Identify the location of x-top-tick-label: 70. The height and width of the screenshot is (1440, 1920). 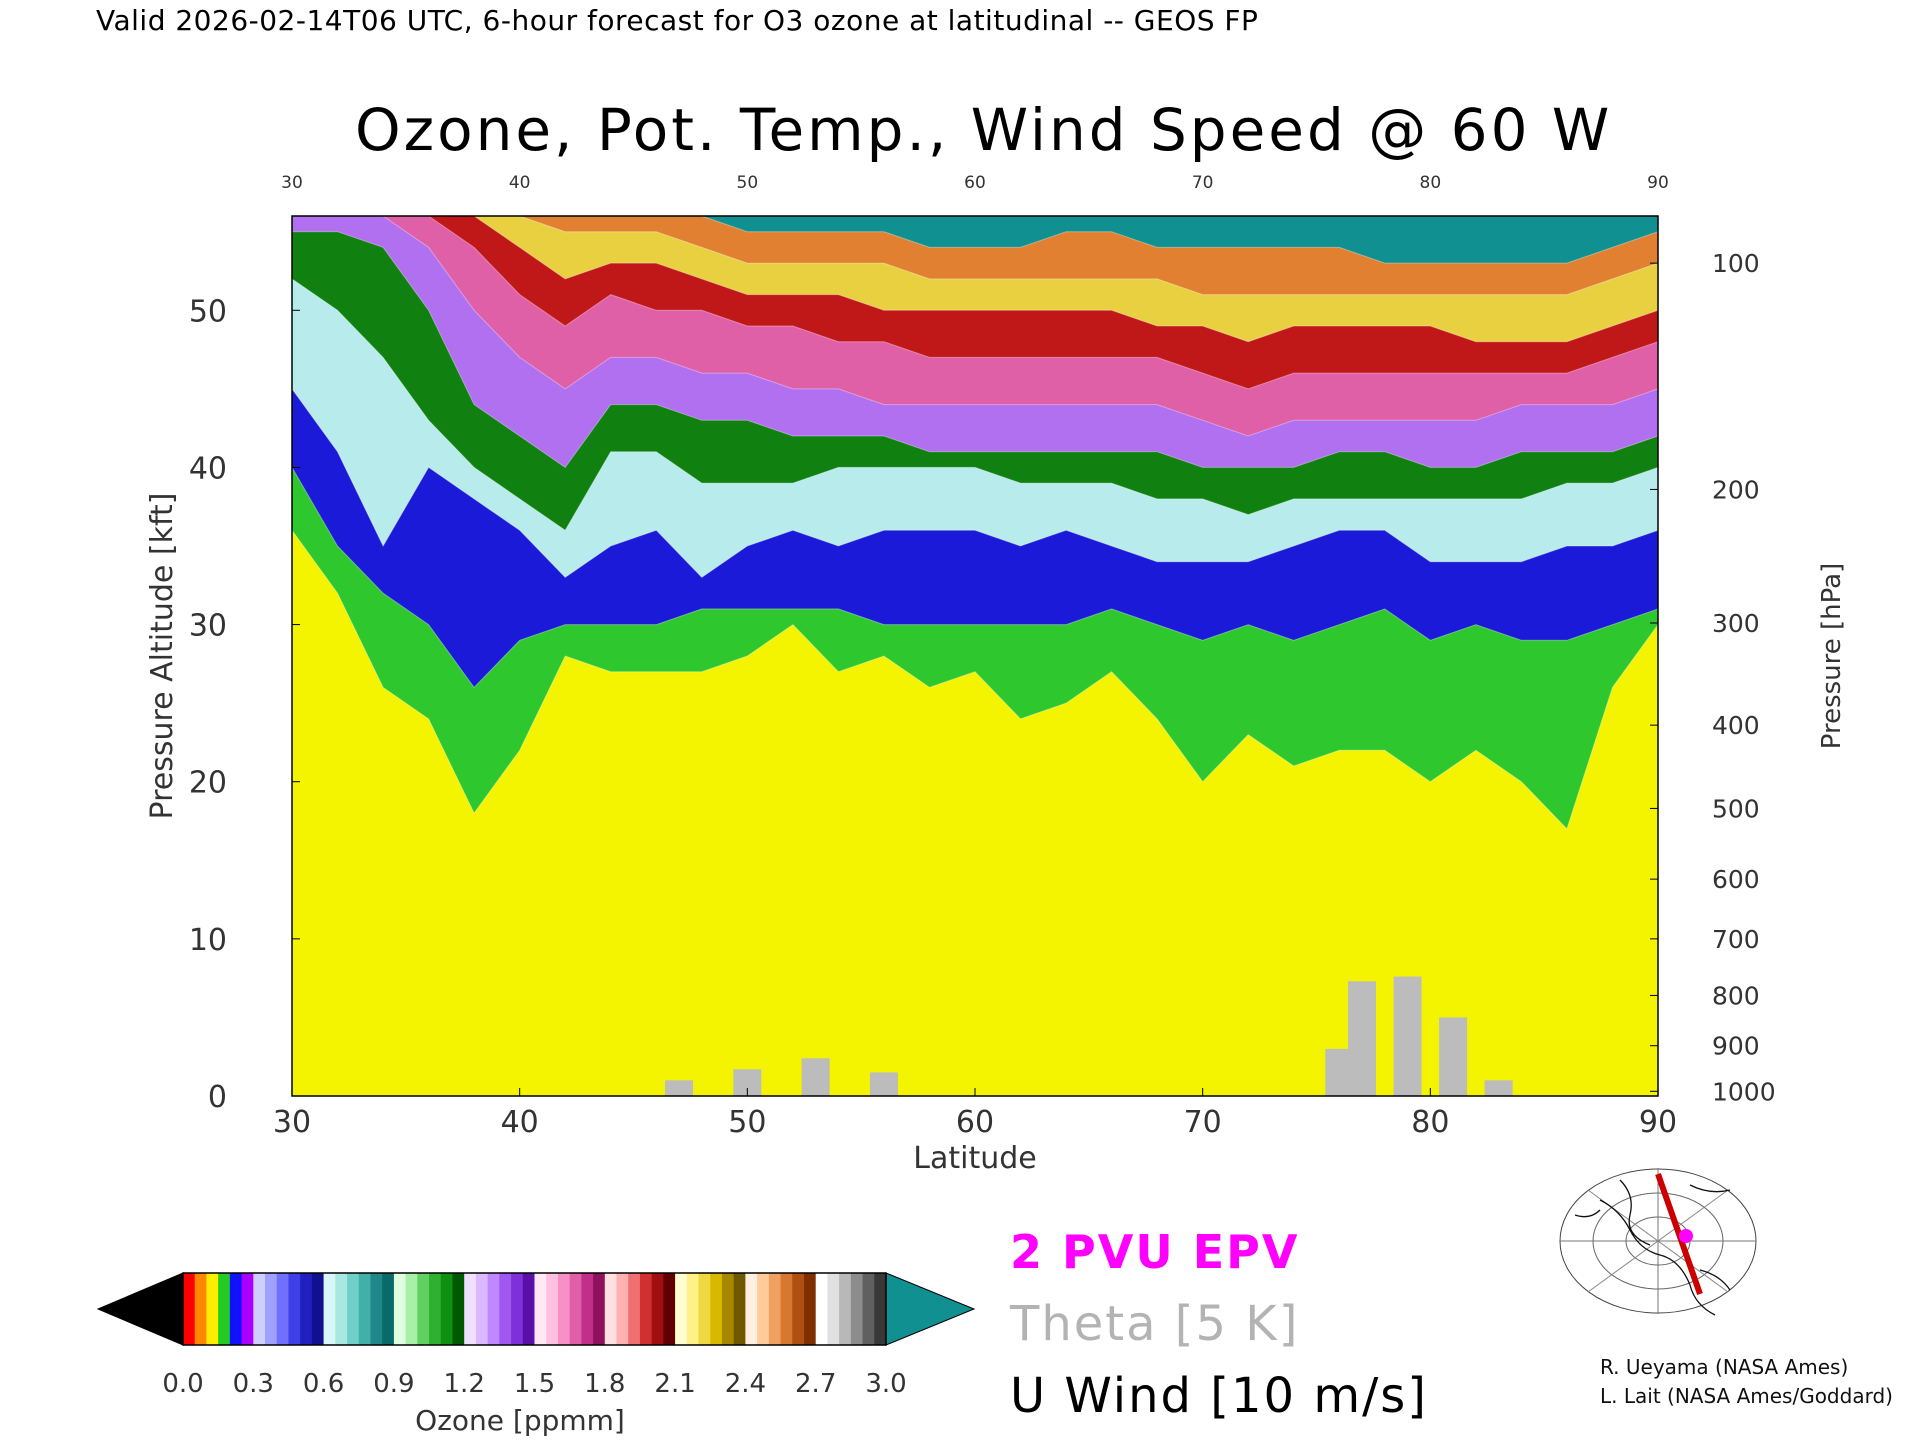
(1203, 183).